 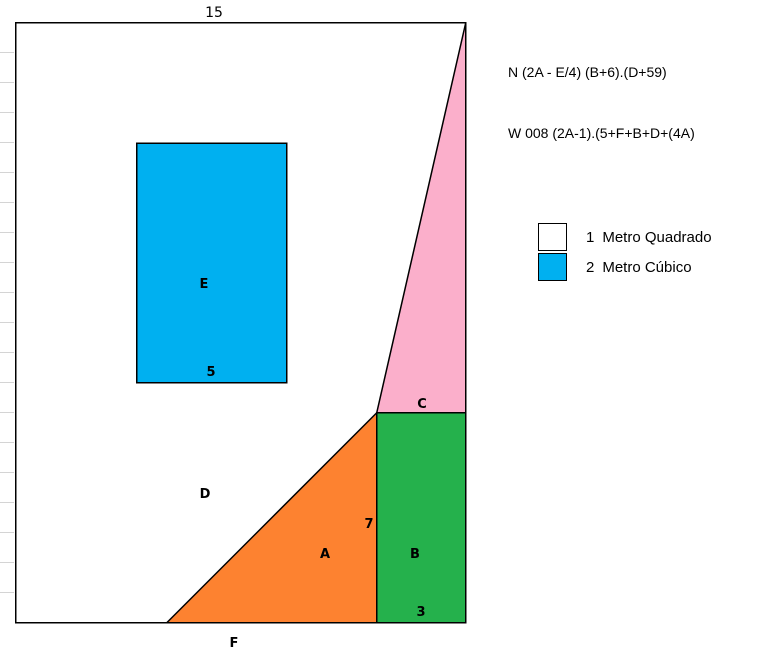 What do you see at coordinates (422, 404) in the screenshot?
I see `label-c: C` at bounding box center [422, 404].